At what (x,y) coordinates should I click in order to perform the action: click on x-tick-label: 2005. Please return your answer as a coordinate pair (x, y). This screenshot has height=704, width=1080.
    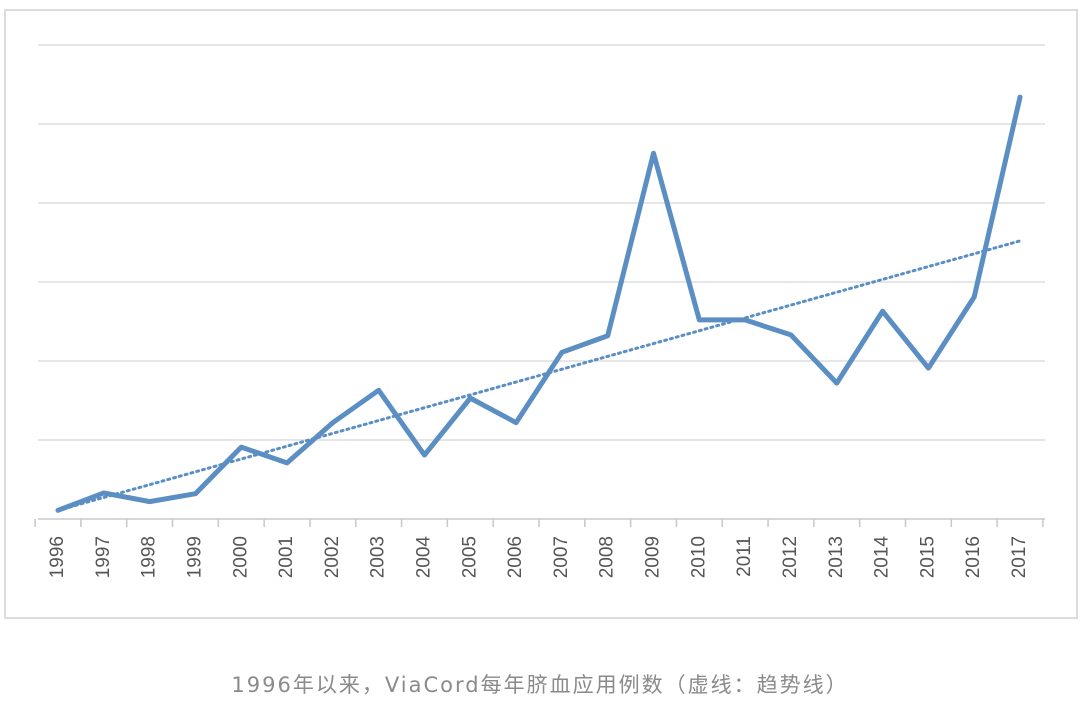
    Looking at the image, I should click on (469, 557).